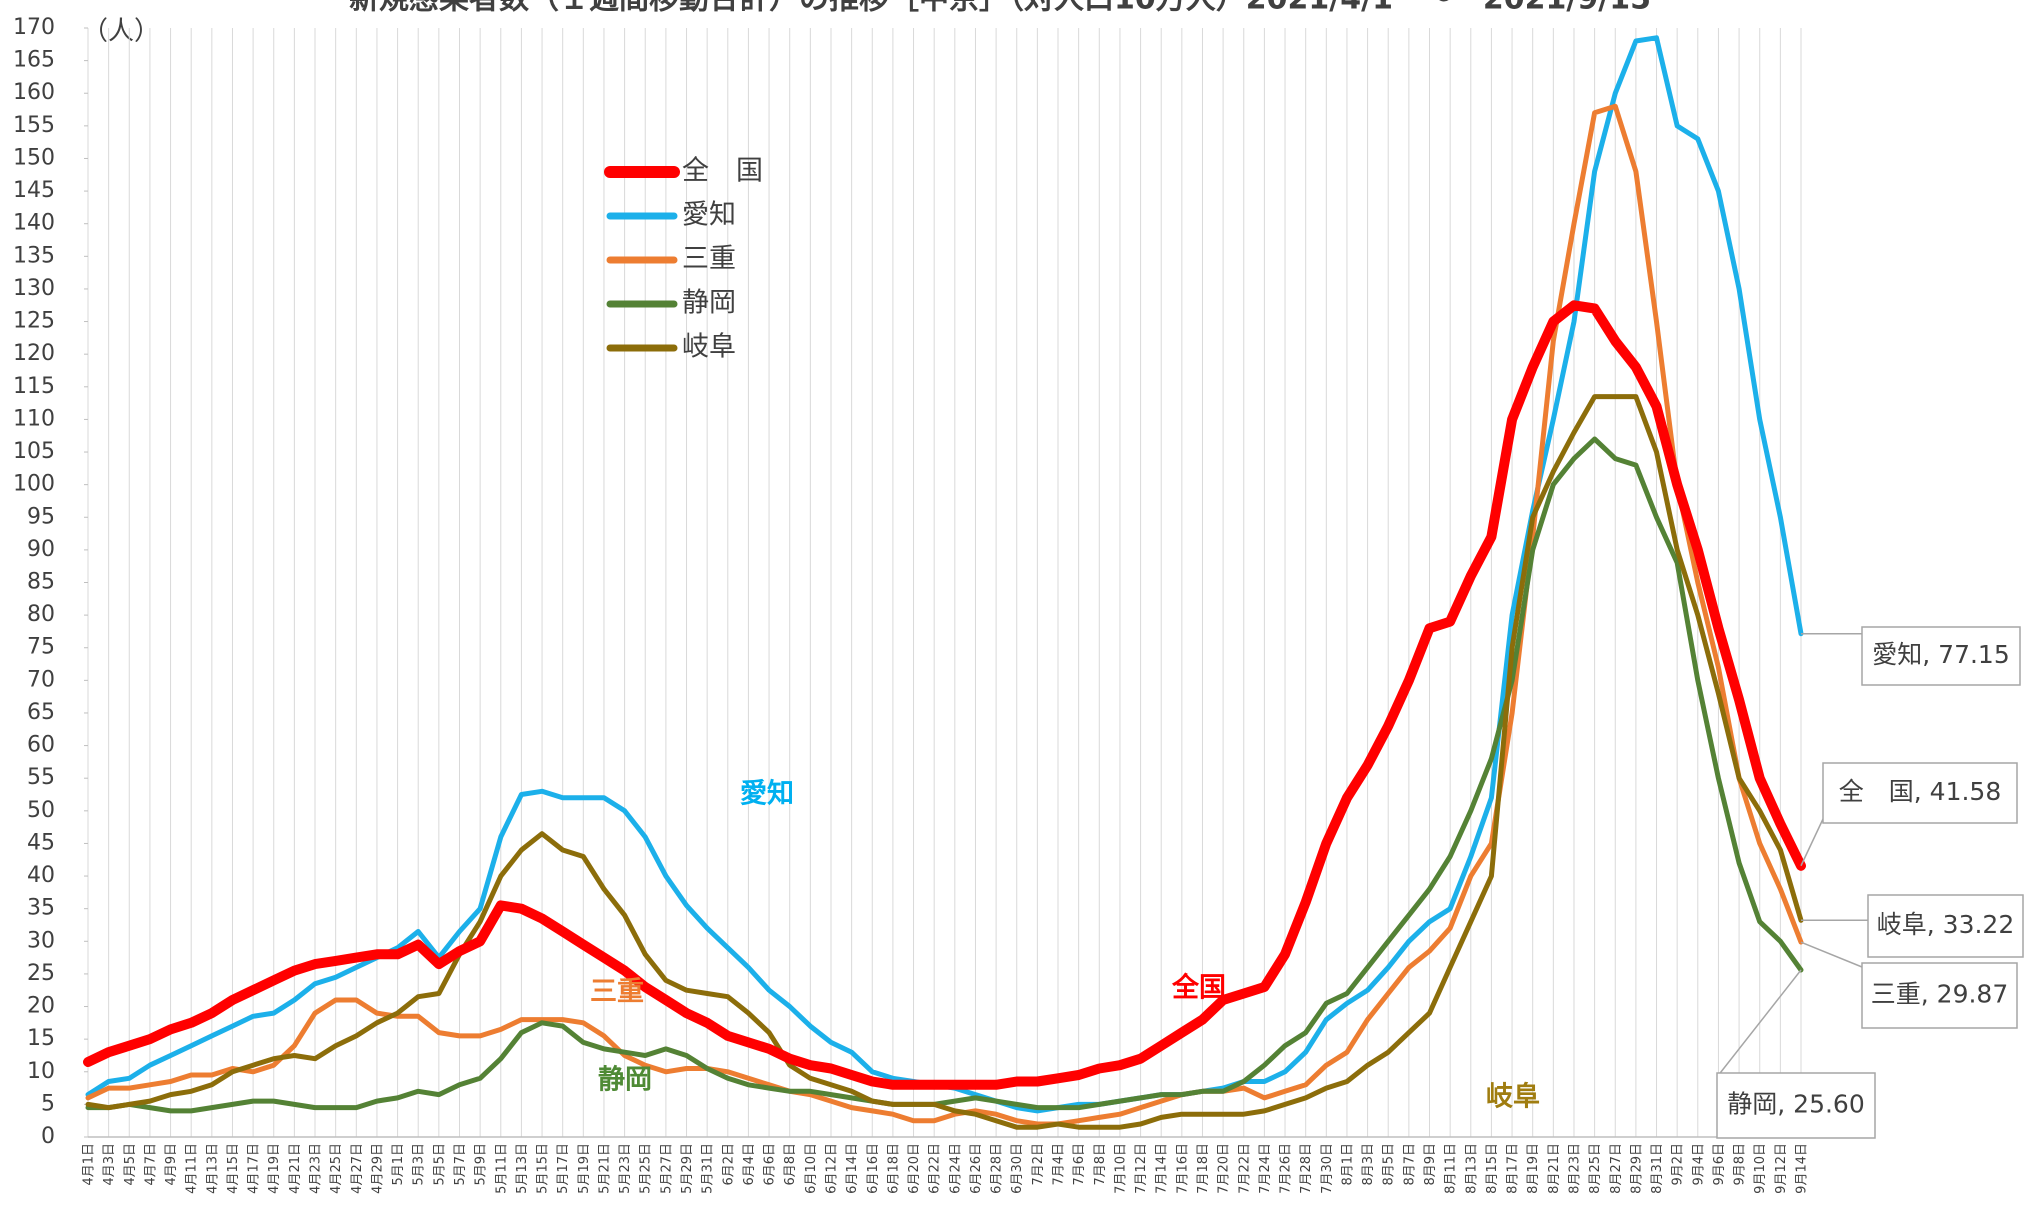 This screenshot has height=1225, width=2028. I want to click on y-tick-label: 85, so click(41, 582).